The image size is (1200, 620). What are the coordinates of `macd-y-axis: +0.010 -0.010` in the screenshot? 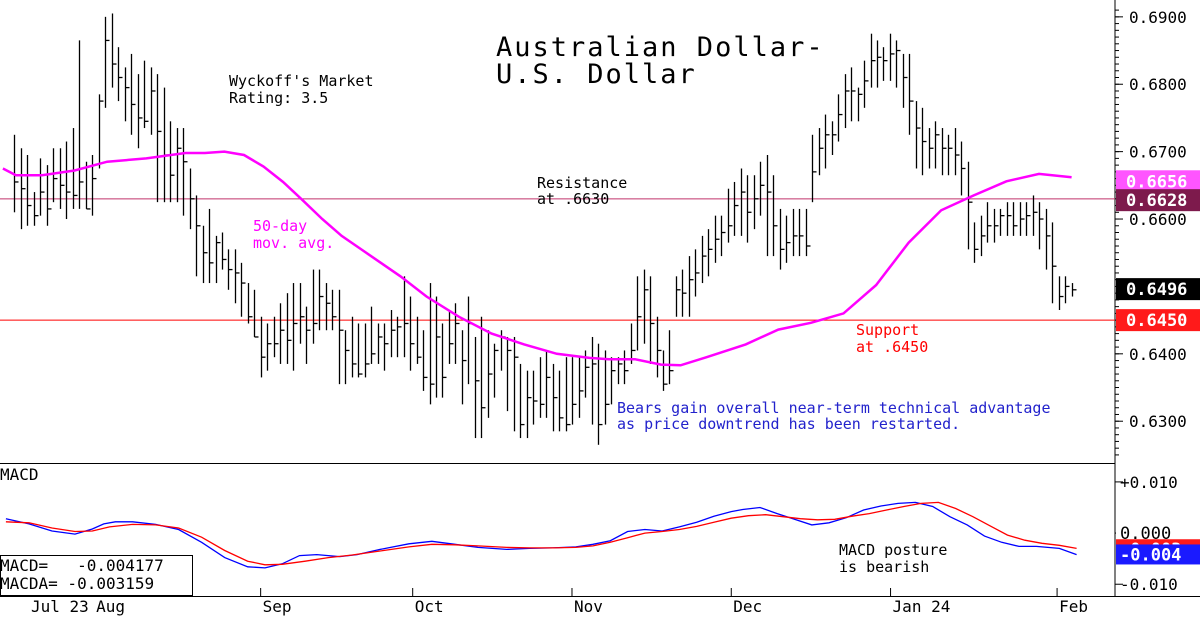 It's located at (1146, 533).